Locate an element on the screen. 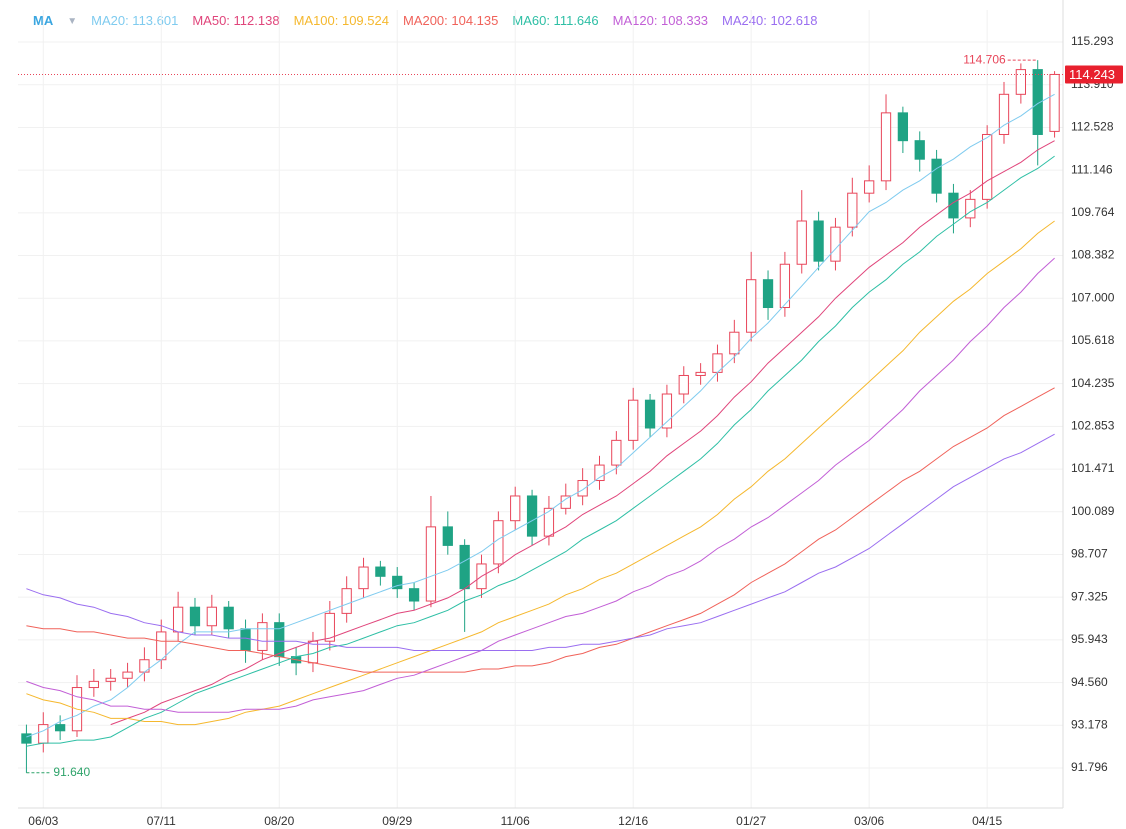 Image resolution: width=1126 pixels, height=829 pixels. legend-entry: MA60: 111.646 is located at coordinates (555, 20).